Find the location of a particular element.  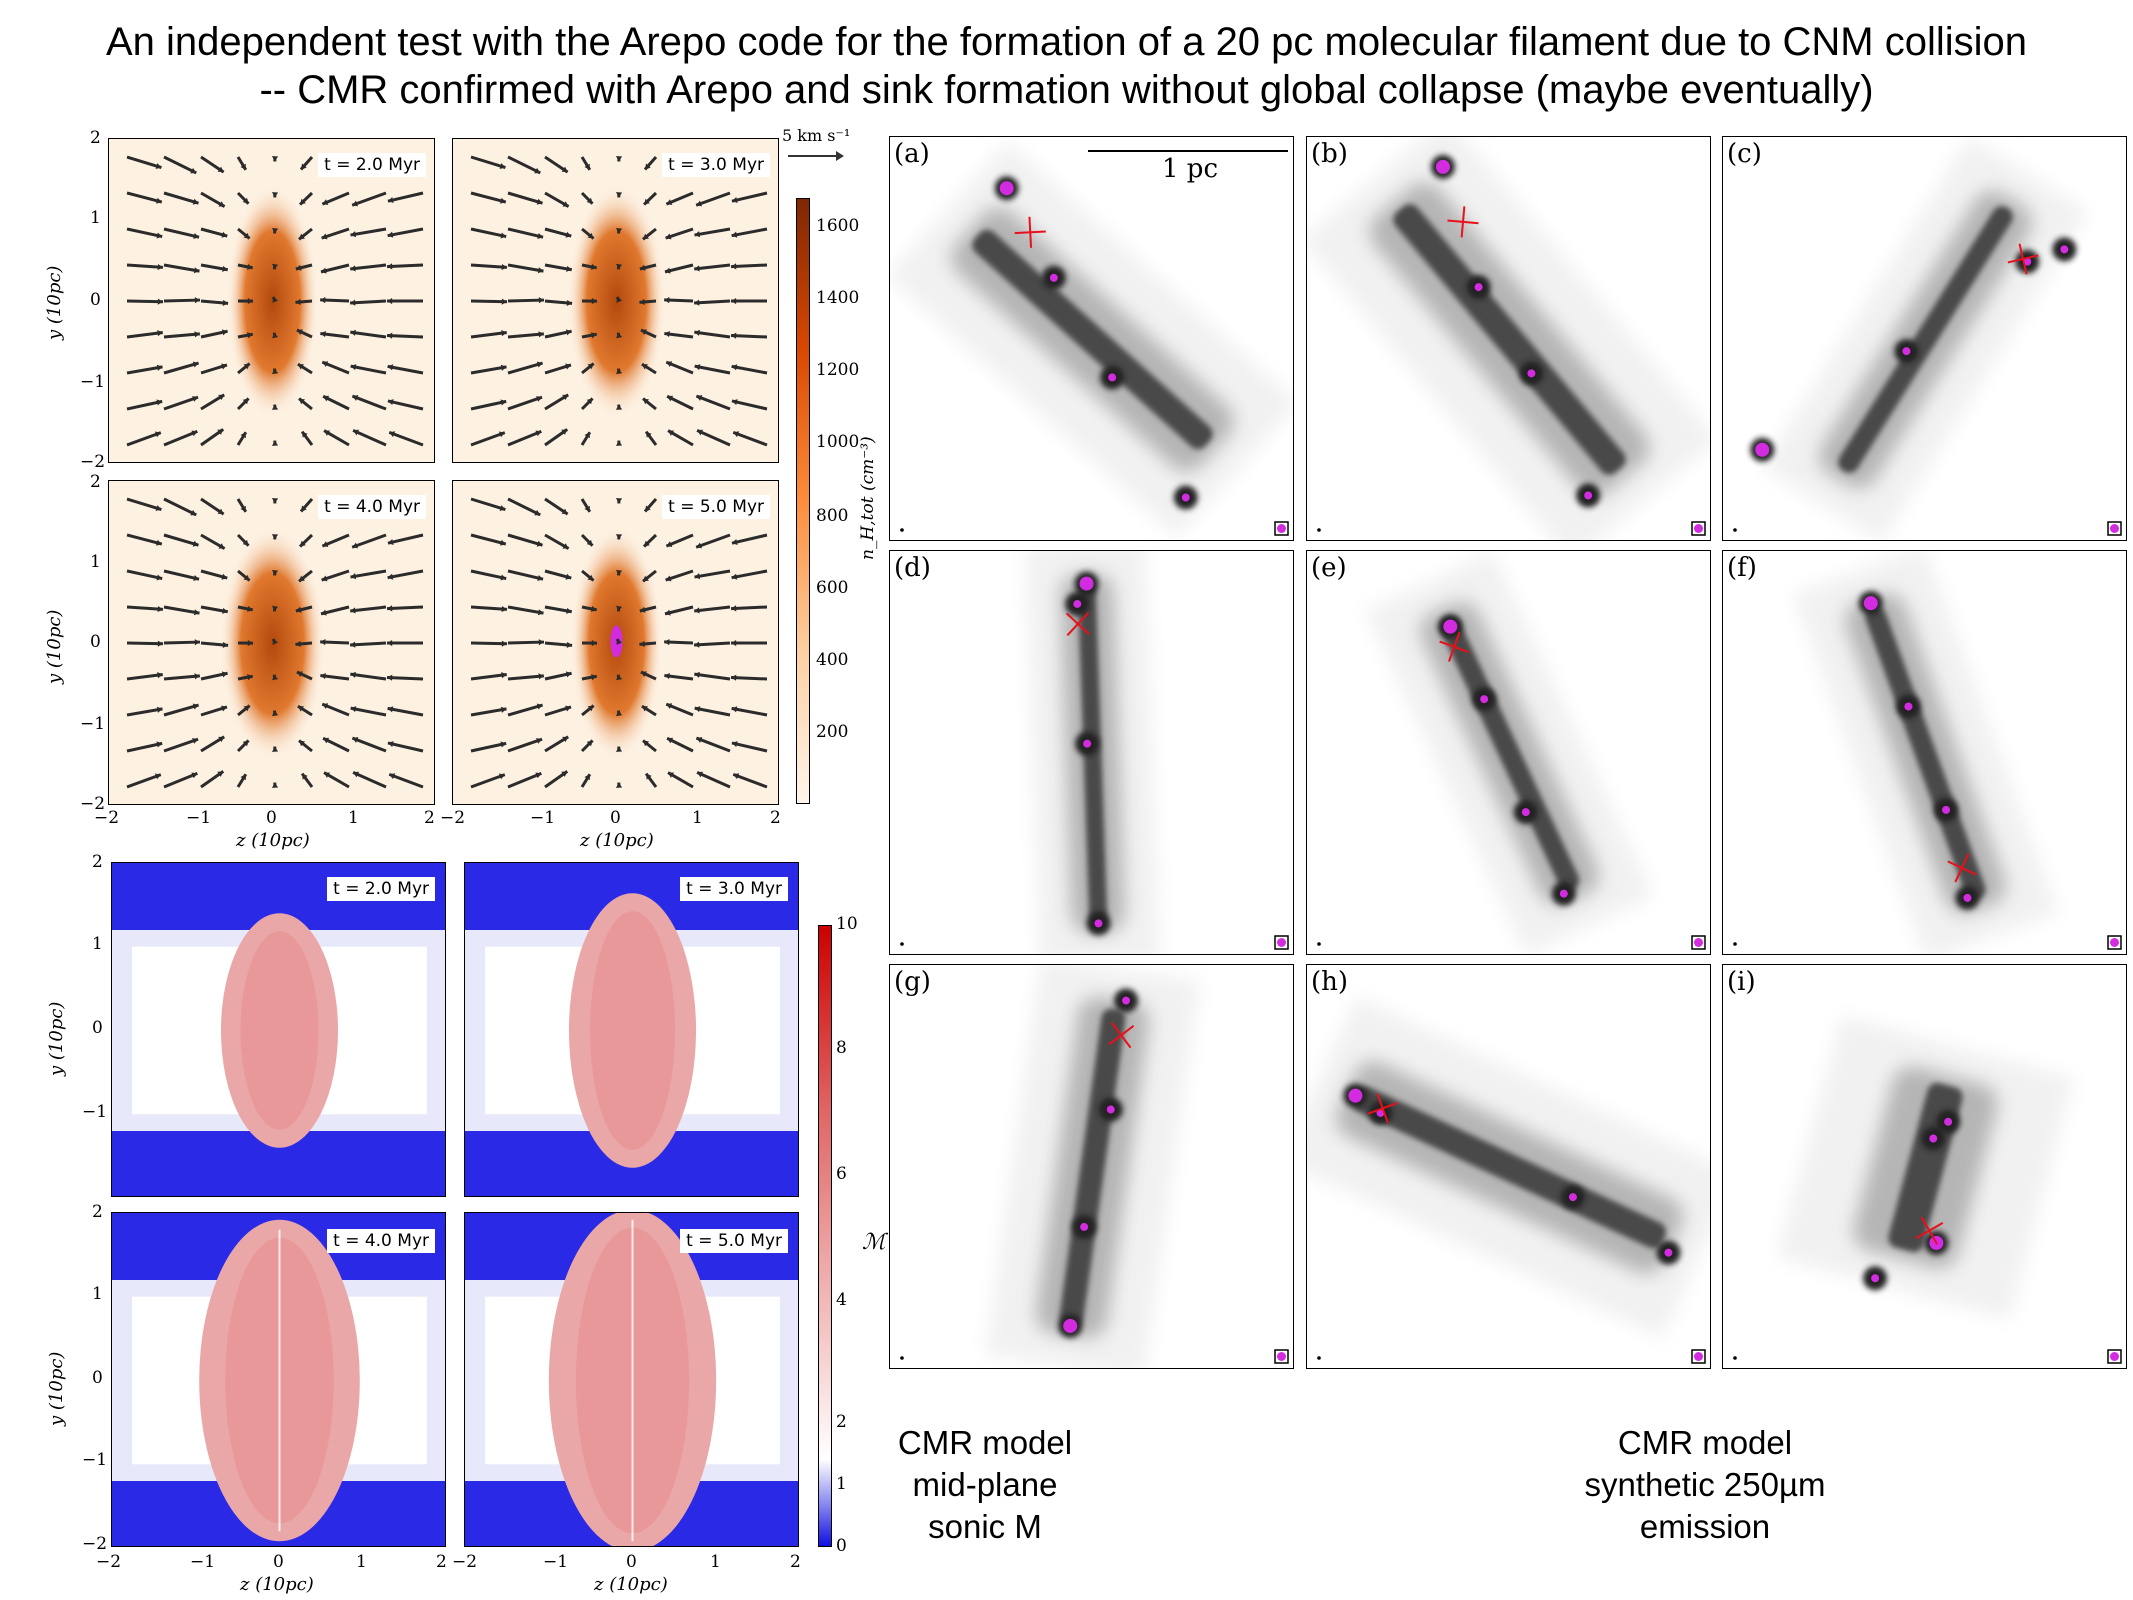

colorbar-tick: 1400 is located at coordinates (838, 298).